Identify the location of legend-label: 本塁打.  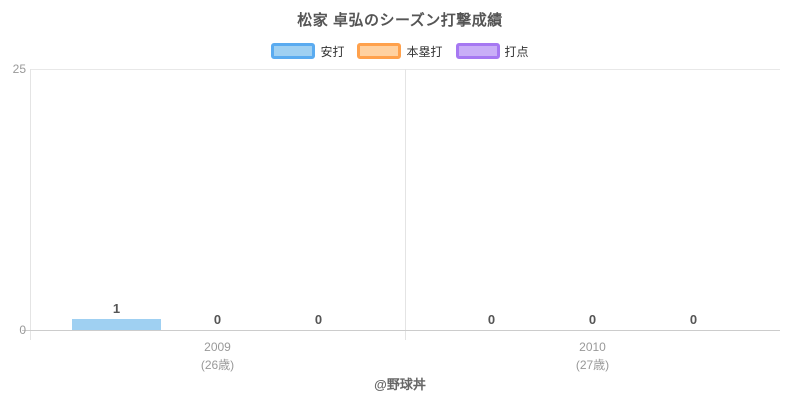
(424, 51).